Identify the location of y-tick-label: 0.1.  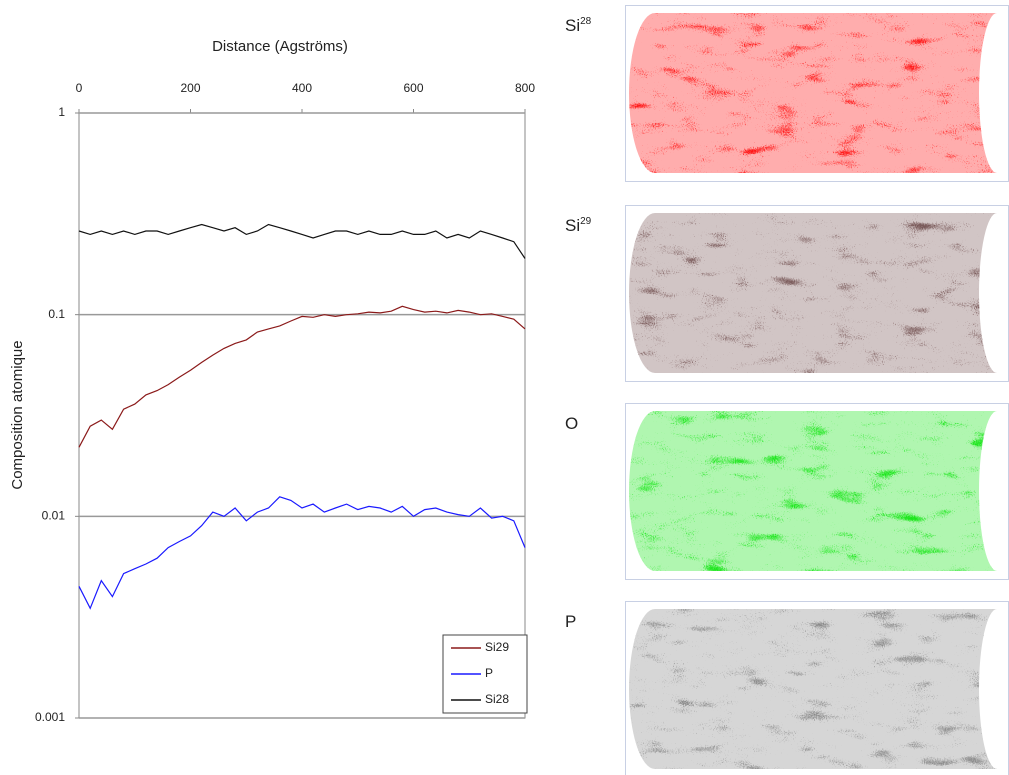
(56, 314).